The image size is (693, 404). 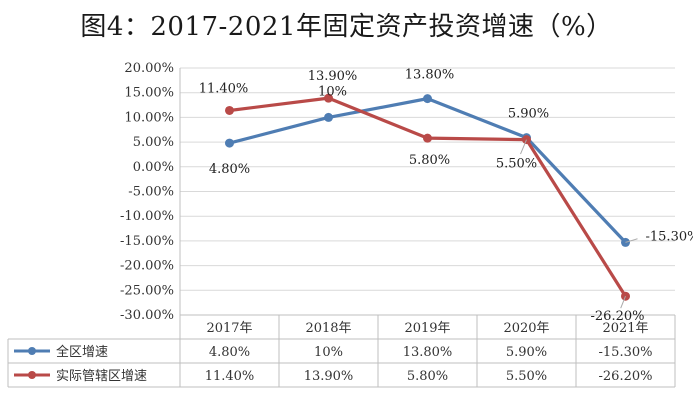 I want to click on data-label: 5.90%, so click(x=528, y=114).